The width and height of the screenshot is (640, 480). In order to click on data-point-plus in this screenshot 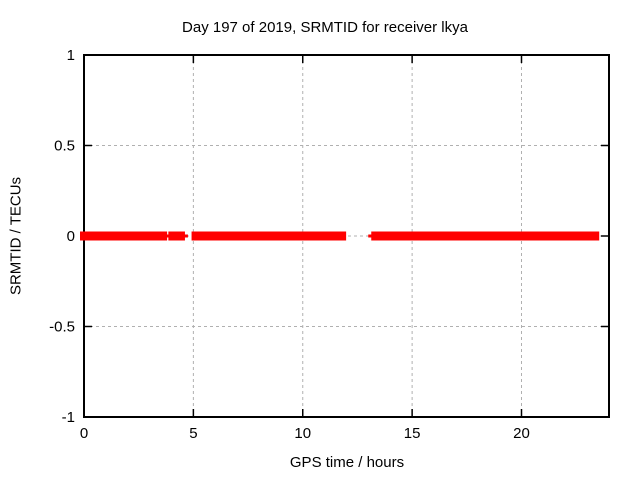, I will do `click(183, 236)`.